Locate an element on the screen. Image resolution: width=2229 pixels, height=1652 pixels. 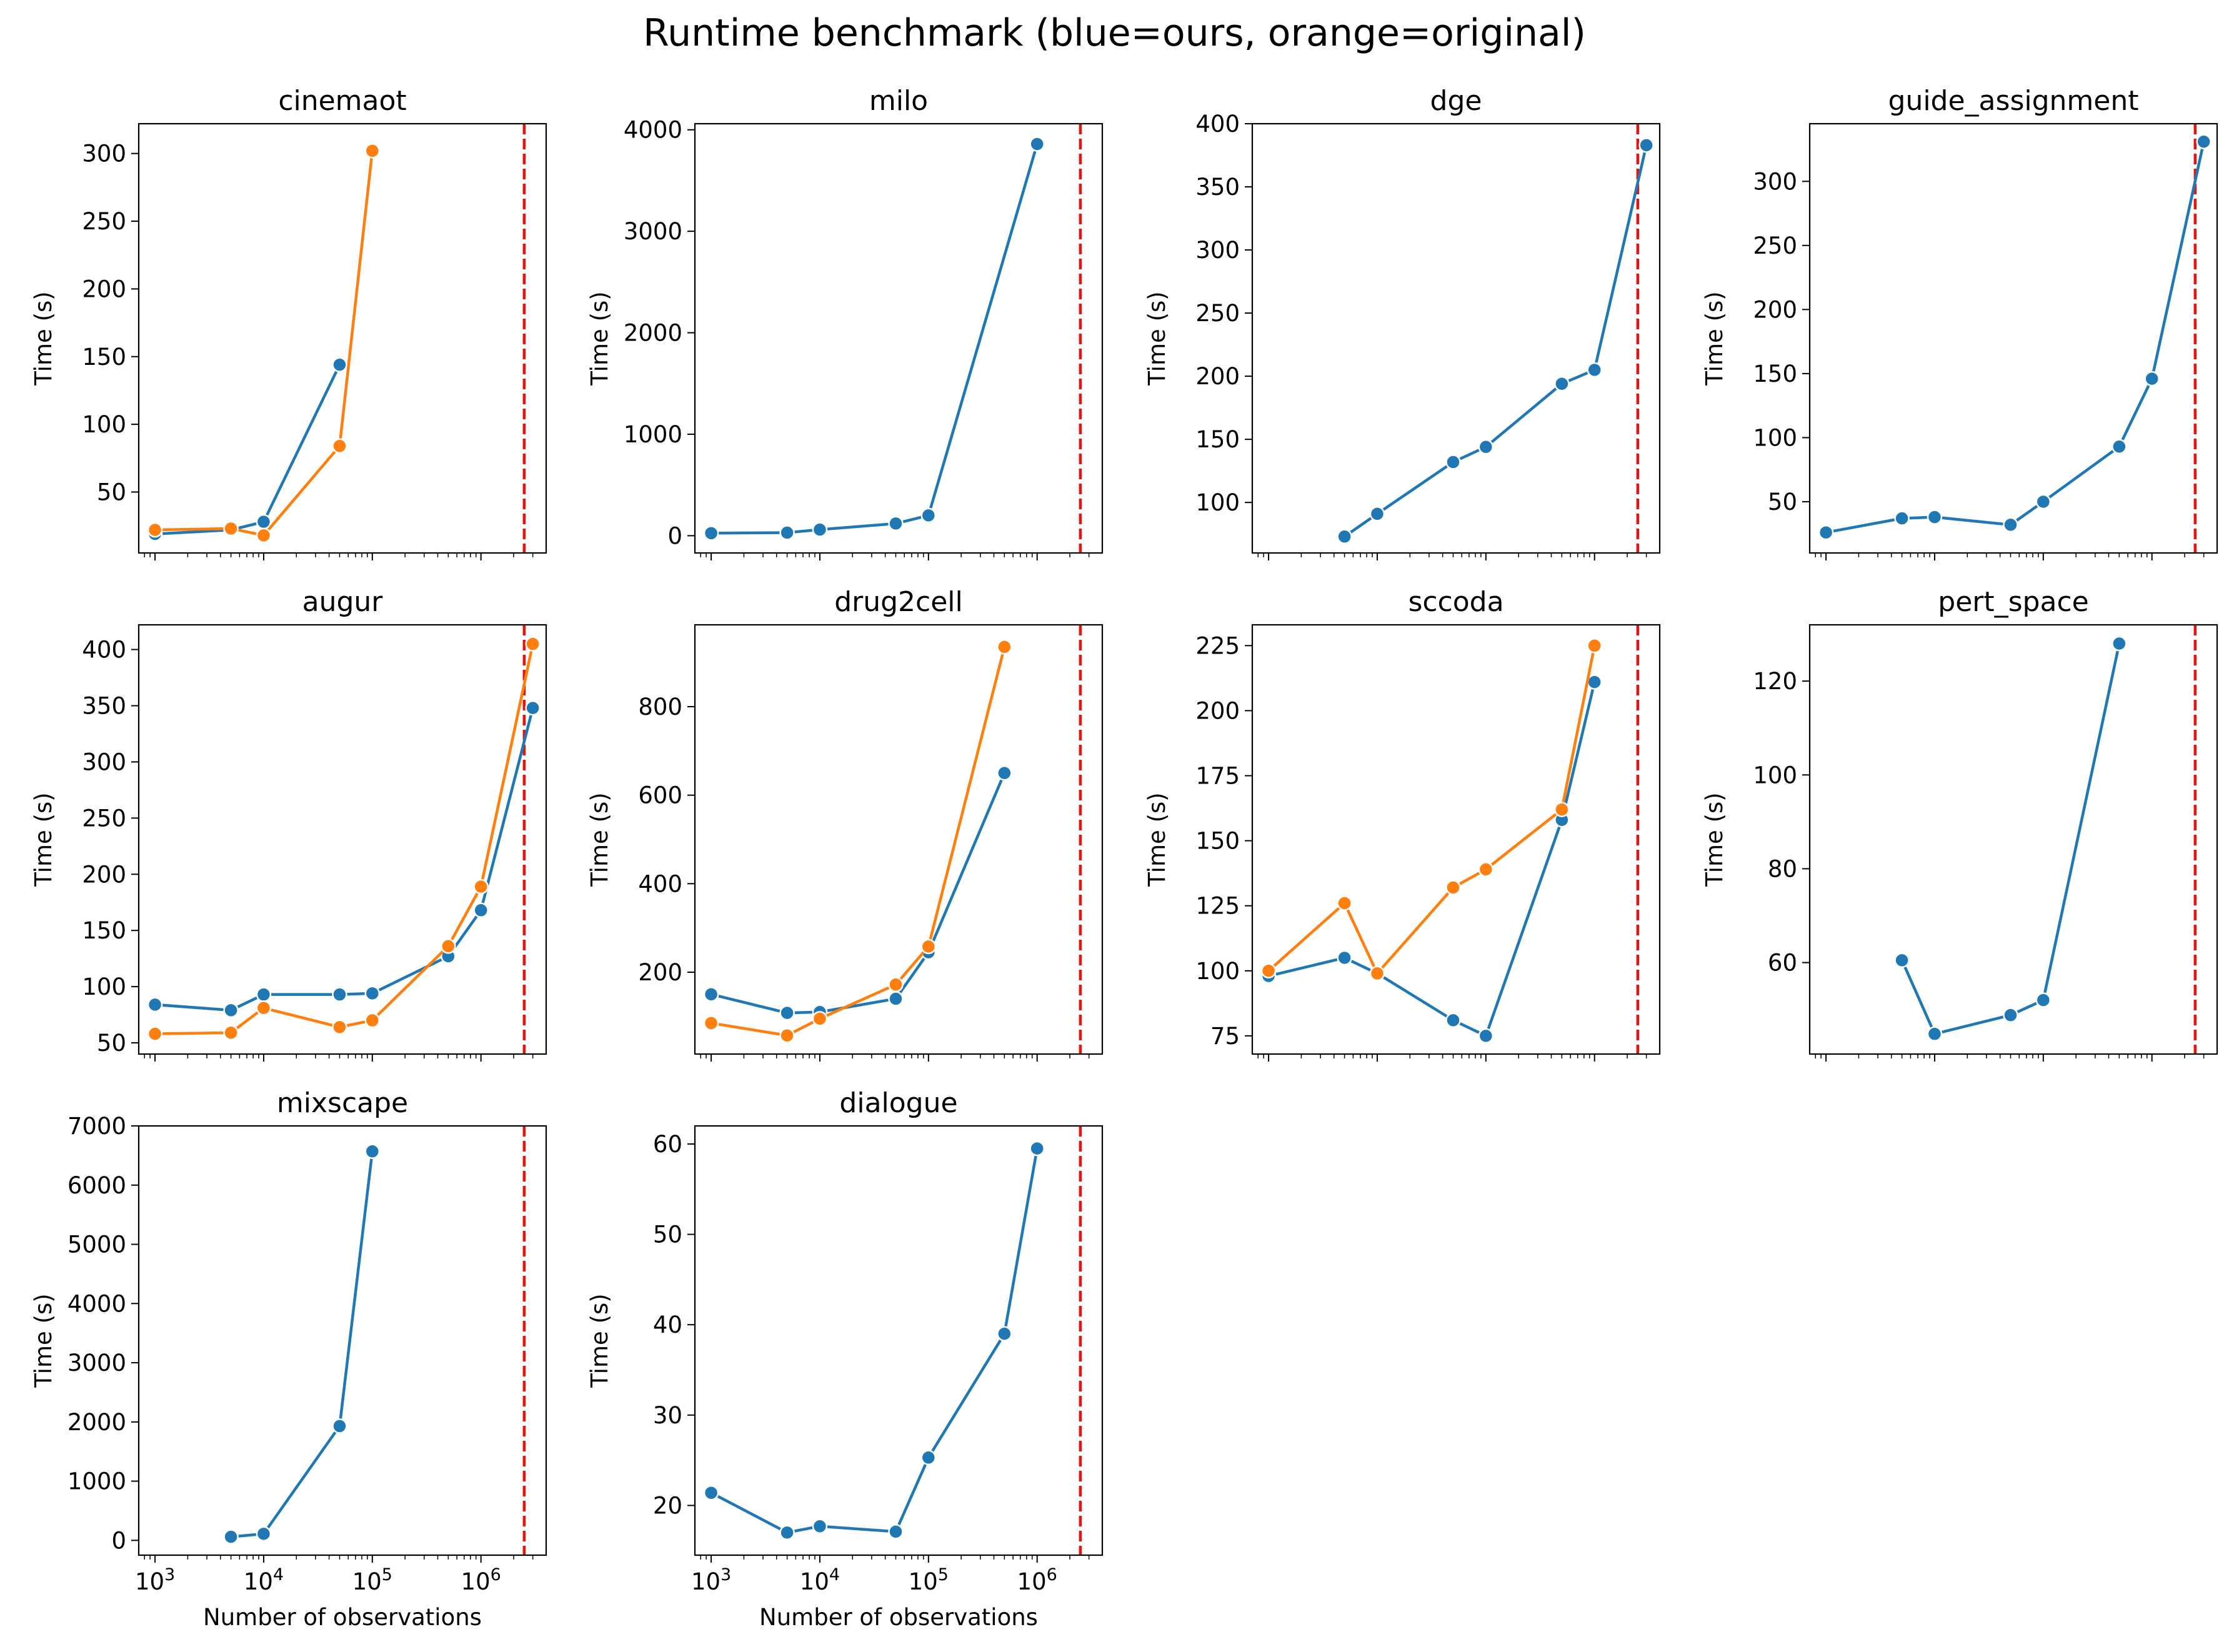
subplot-drug2cell: drug2cell 200 400 600 800 Time (s) is located at coordinates (845, 824).